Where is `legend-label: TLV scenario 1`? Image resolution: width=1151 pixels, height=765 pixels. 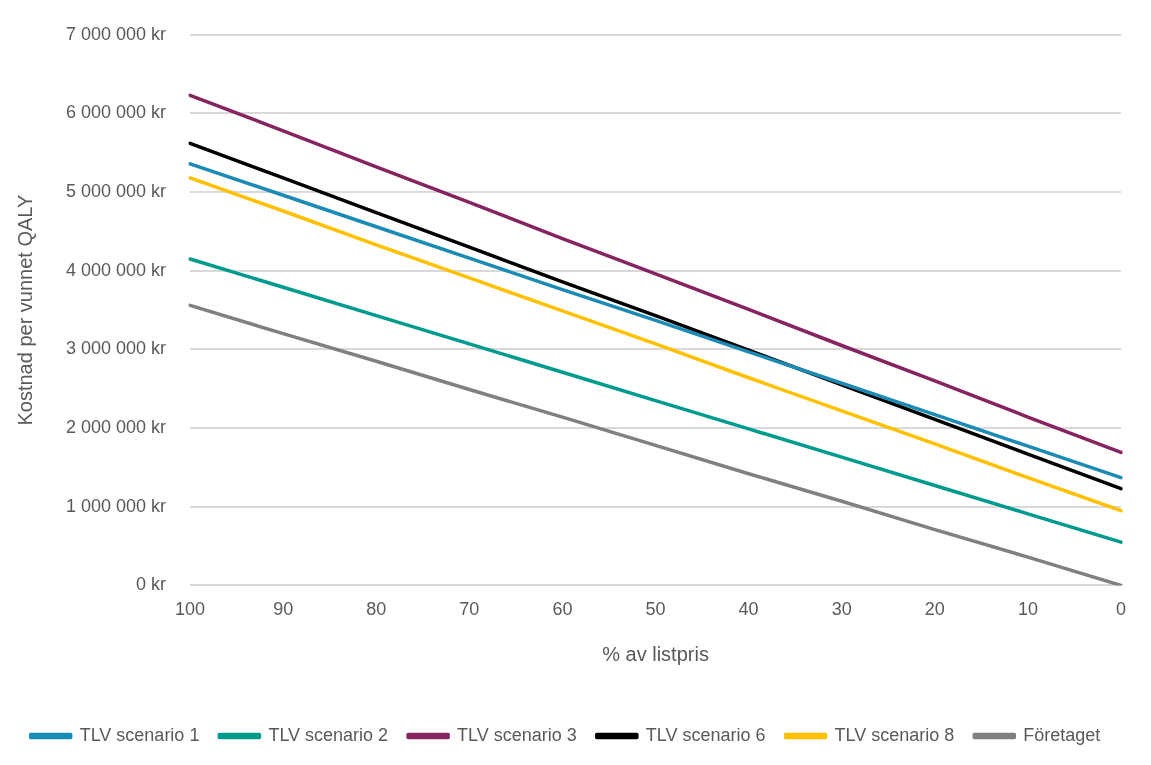
legend-label: TLV scenario 1 is located at coordinates (139, 734).